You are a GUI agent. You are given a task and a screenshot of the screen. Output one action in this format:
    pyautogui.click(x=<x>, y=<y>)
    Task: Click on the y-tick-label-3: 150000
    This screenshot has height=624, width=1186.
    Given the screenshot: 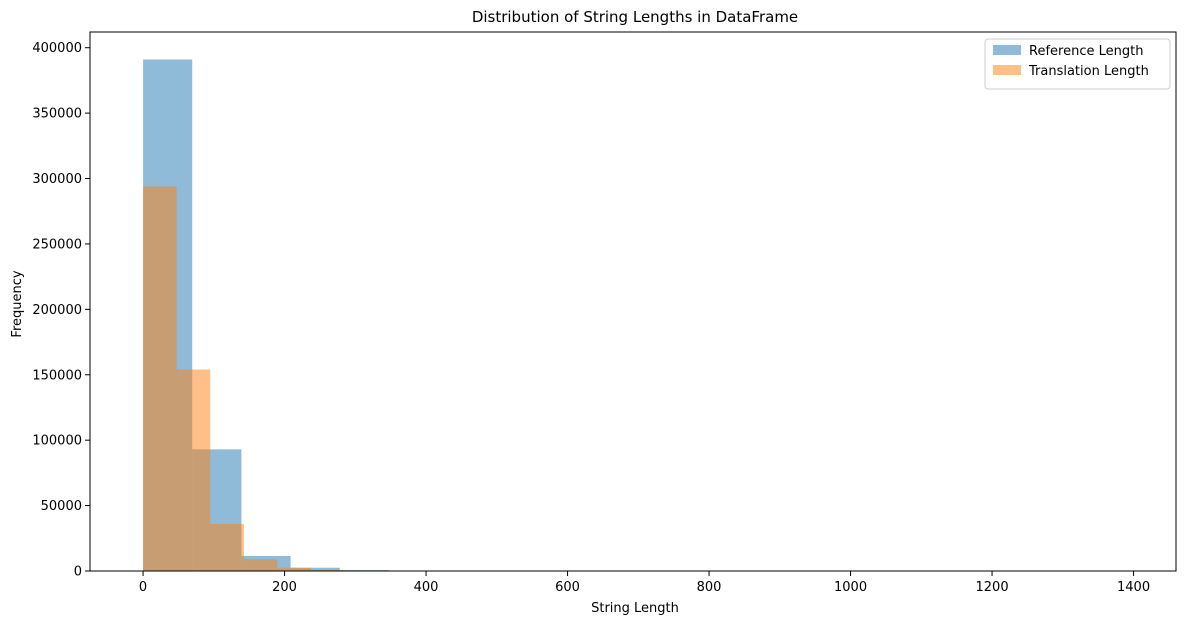 What is the action you would take?
    pyautogui.click(x=57, y=375)
    